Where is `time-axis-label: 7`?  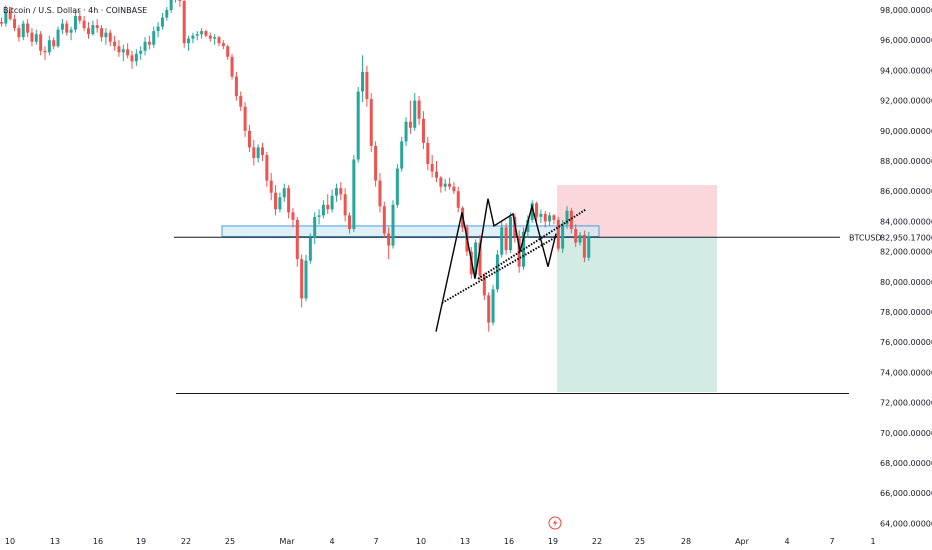
time-axis-label: 7 is located at coordinates (831, 541).